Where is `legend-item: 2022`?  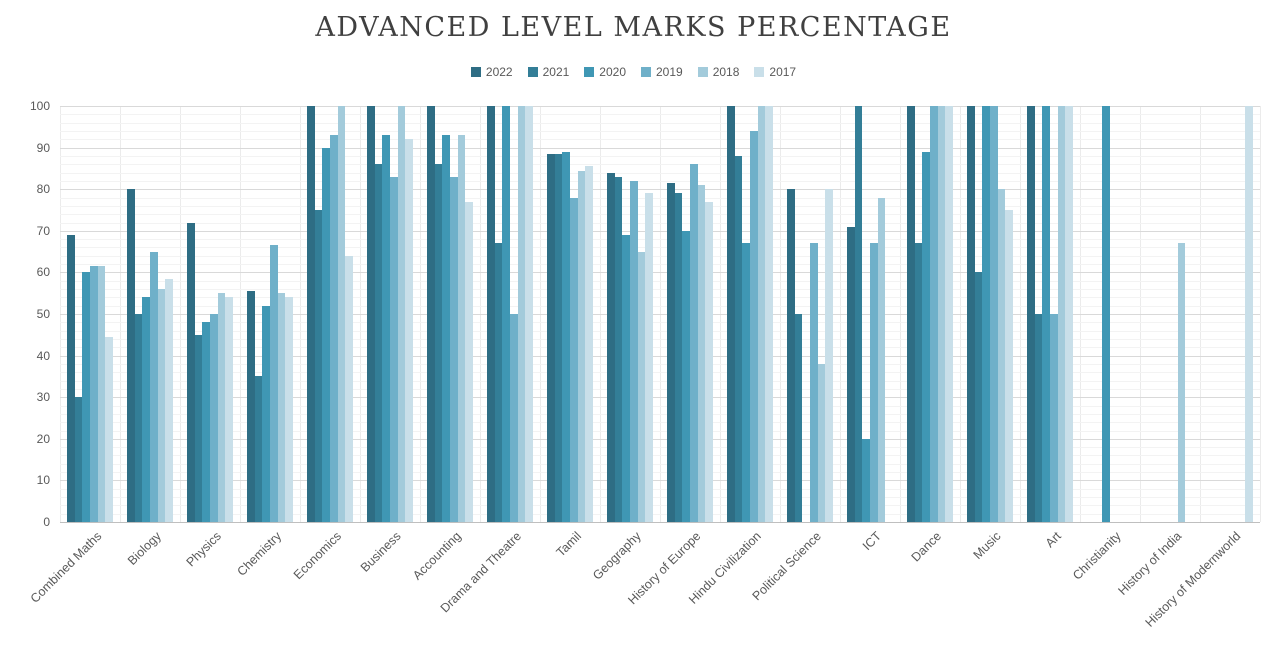
legend-item: 2022 is located at coordinates (491, 72).